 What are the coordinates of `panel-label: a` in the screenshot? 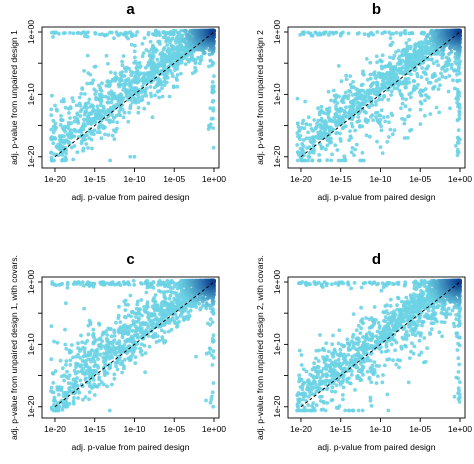 It's located at (130, 9).